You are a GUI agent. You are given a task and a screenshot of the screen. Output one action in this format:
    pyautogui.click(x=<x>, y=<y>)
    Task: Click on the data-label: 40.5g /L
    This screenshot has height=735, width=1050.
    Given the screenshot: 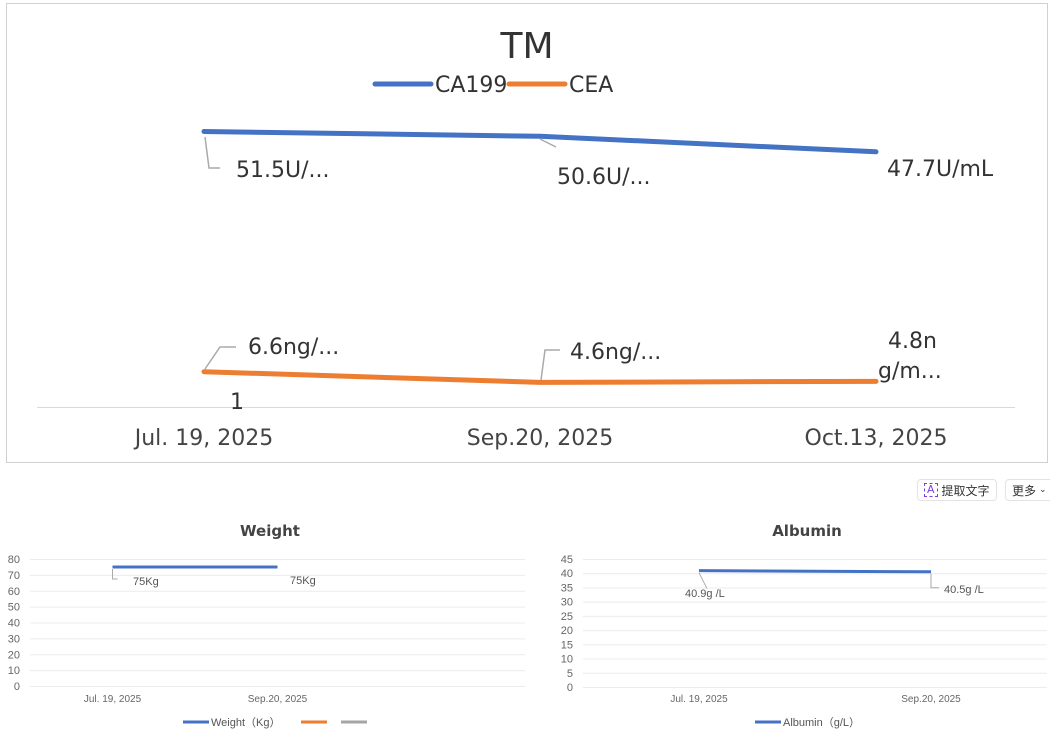 What is the action you would take?
    pyautogui.click(x=964, y=590)
    